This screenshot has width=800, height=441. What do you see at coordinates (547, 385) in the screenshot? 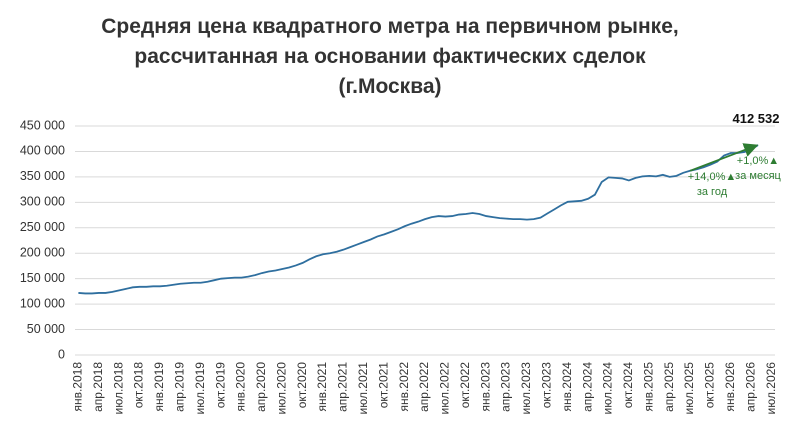
I see `x-tick-label: окт.2023` at bounding box center [547, 385].